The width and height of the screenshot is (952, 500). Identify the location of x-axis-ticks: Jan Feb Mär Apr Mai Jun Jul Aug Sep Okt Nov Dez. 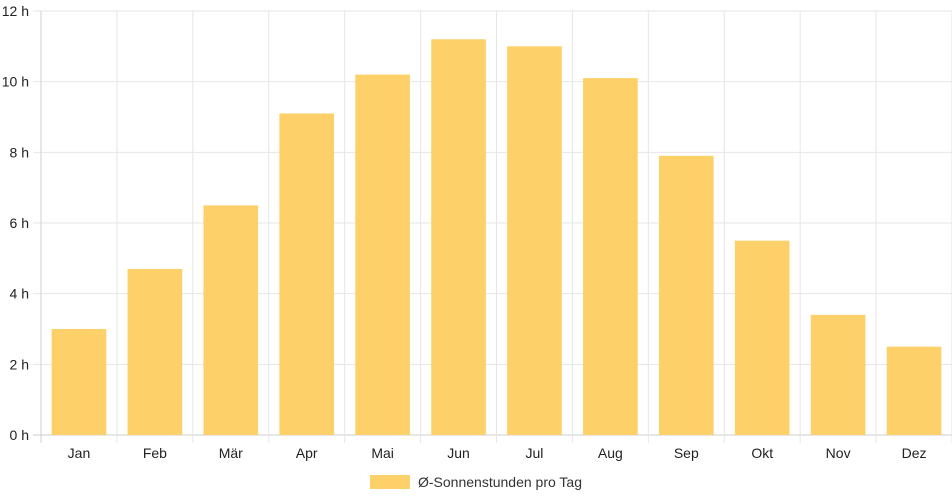
(497, 453).